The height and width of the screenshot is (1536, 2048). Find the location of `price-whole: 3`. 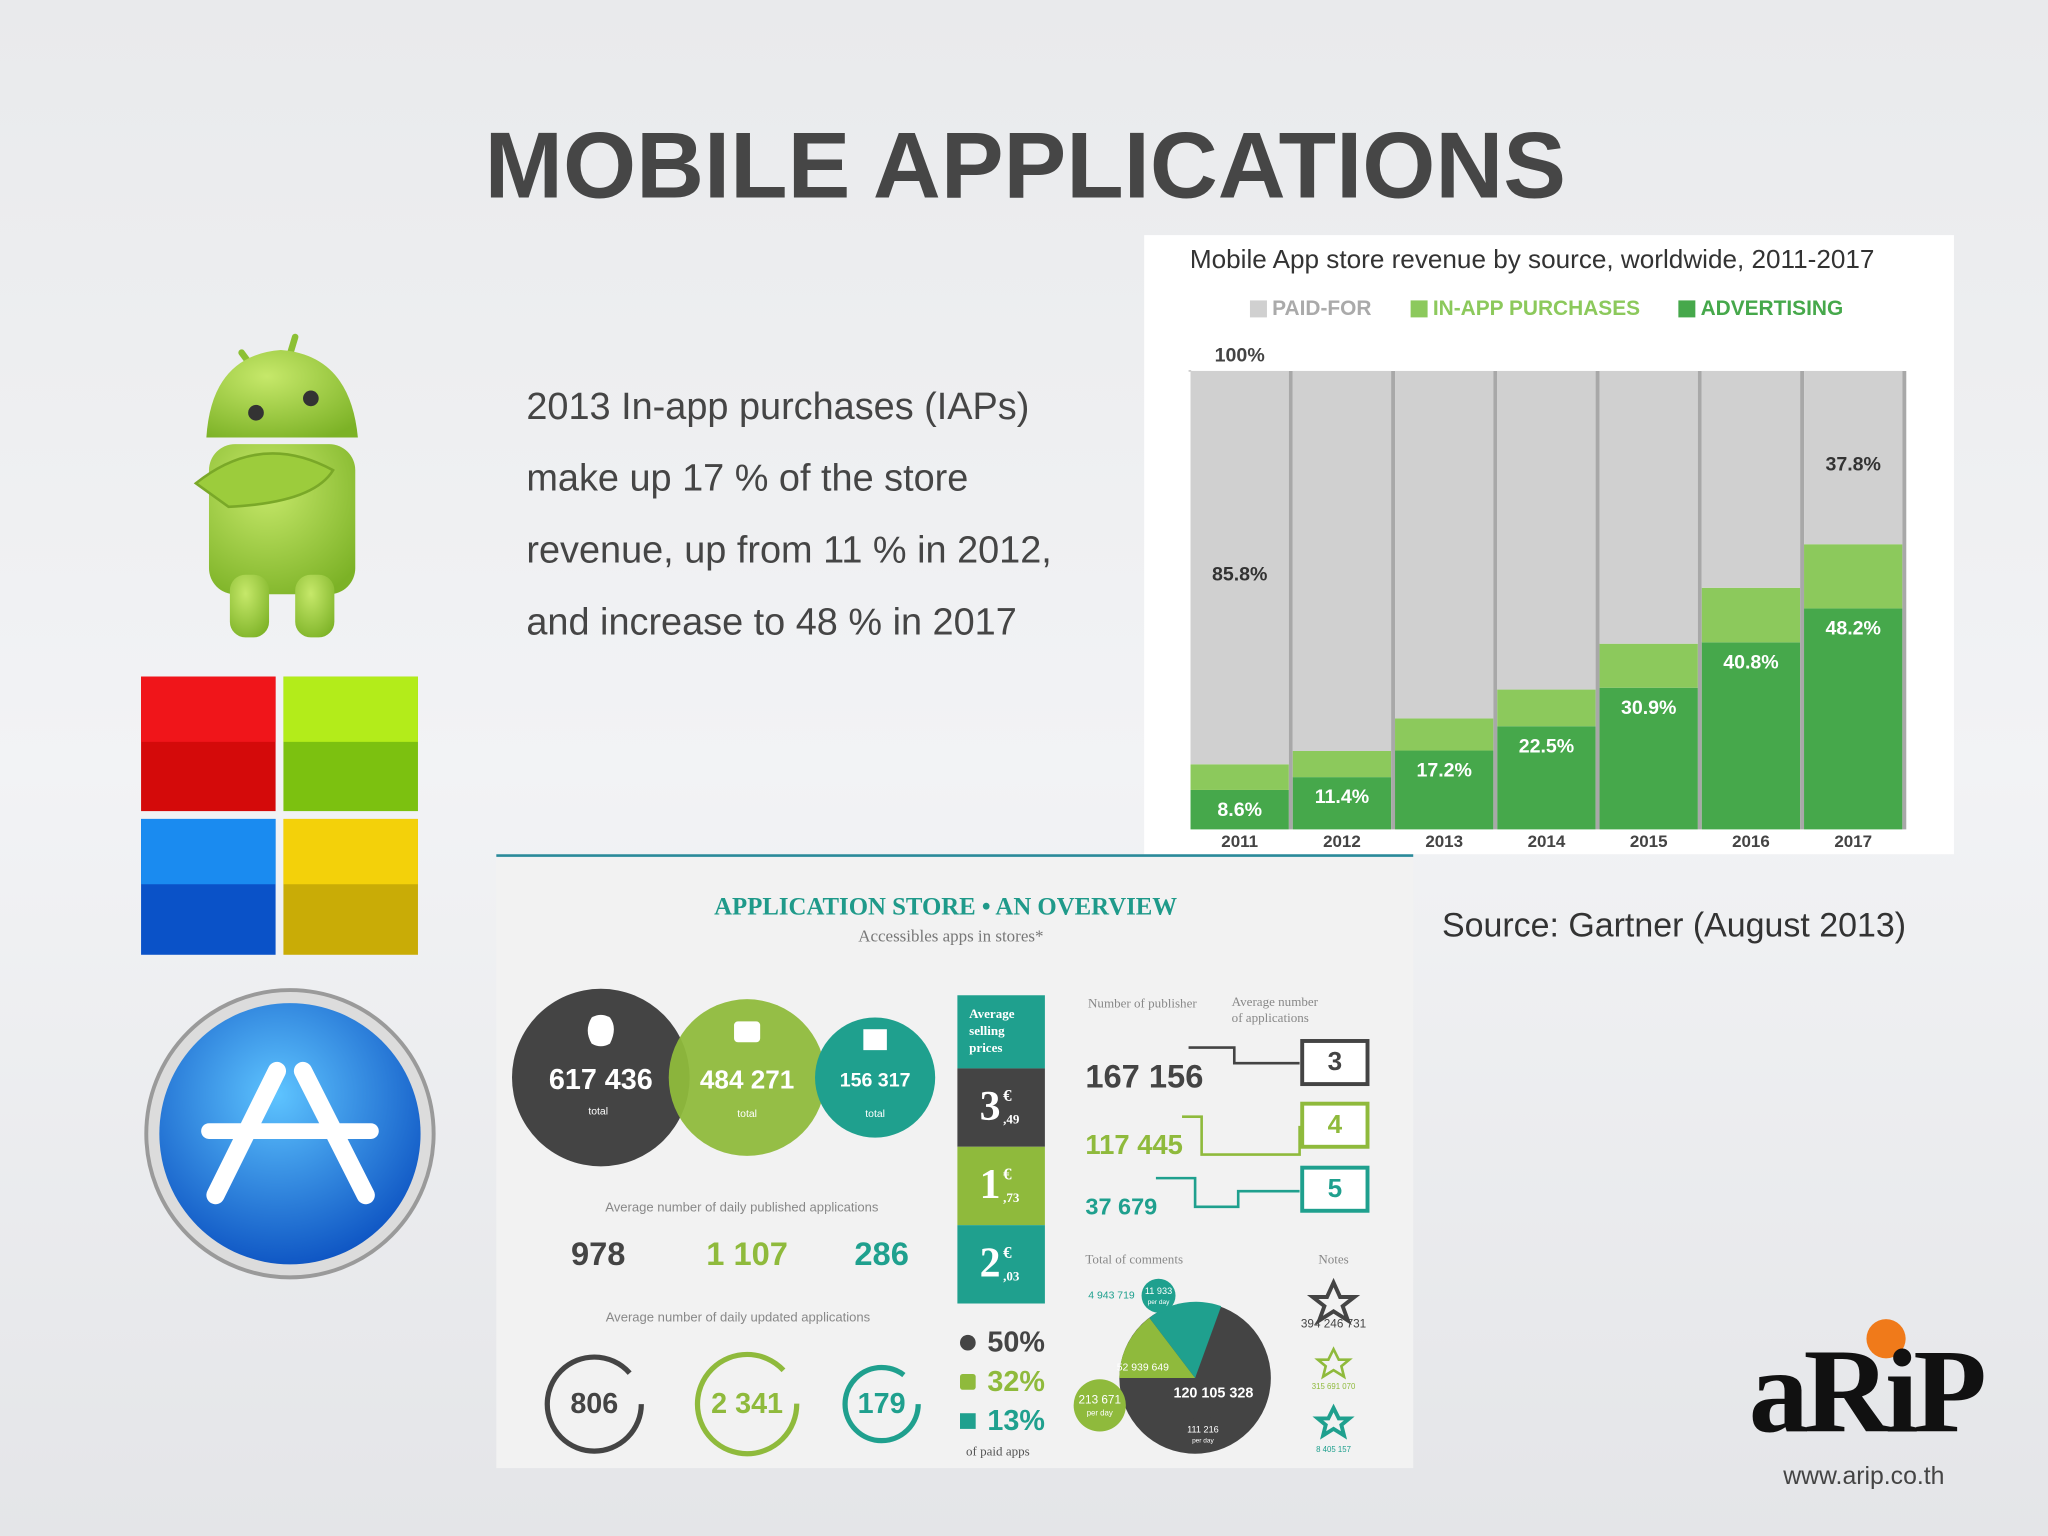

price-whole: 3 is located at coordinates (990, 1107).